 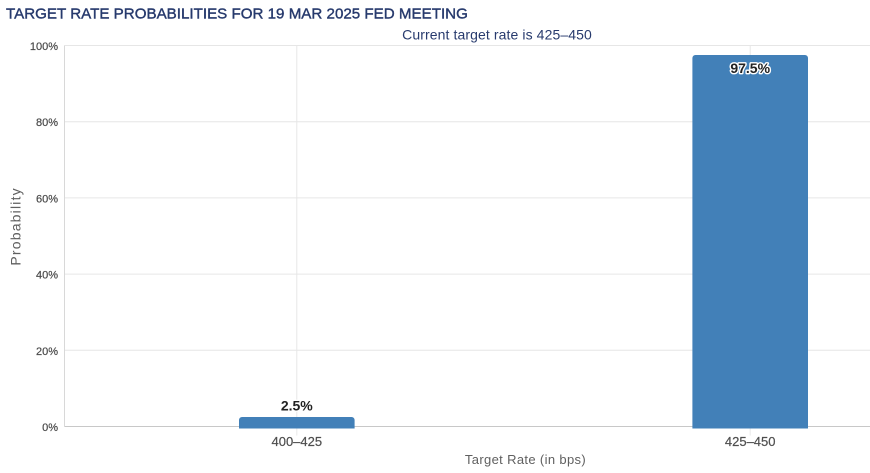 I want to click on svg-text: Current target rate is 425–450, so click(x=497, y=35).